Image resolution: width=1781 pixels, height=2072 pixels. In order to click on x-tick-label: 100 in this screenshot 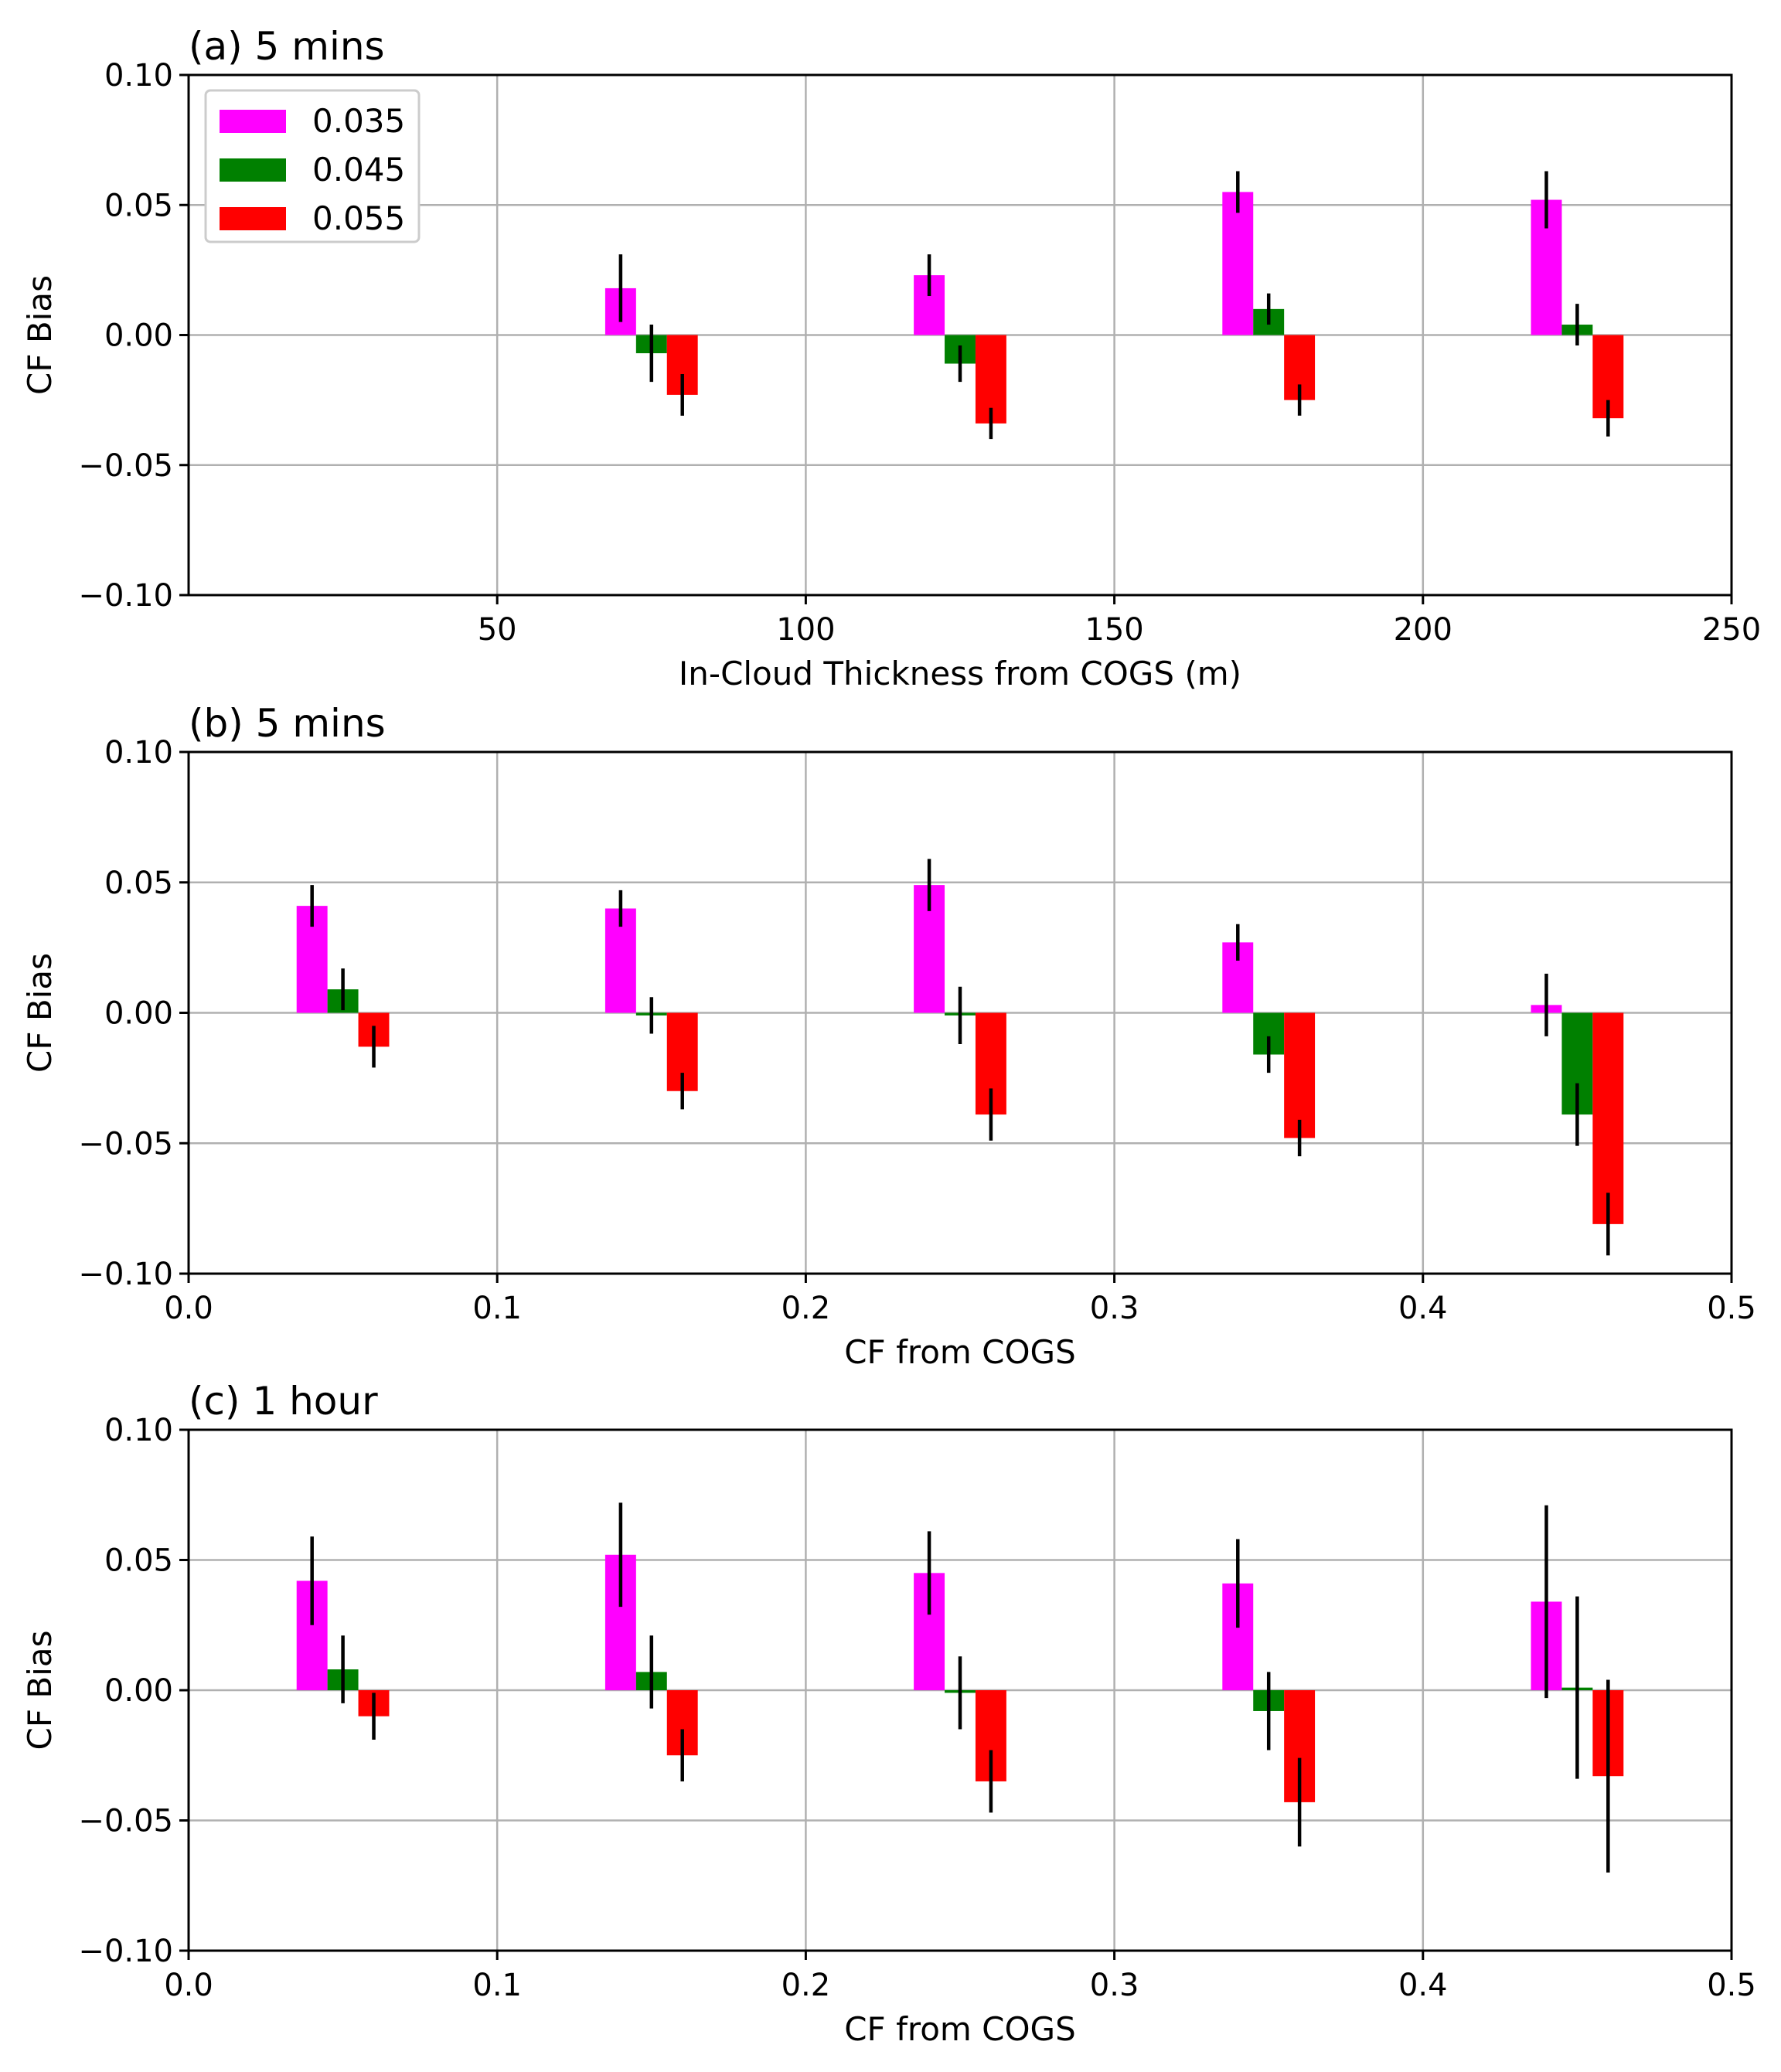, I will do `click(805, 630)`.